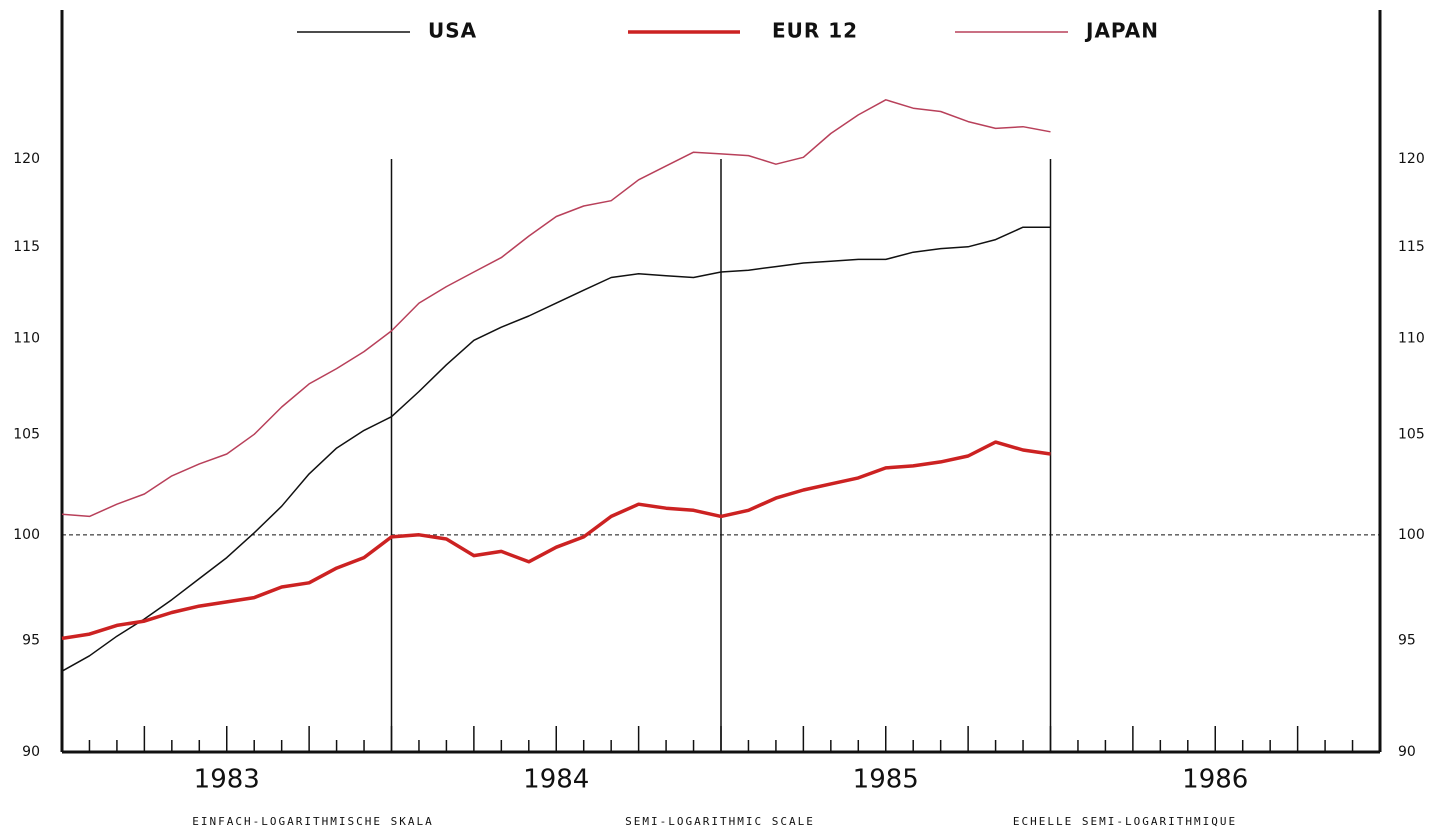  I want to click on y-tick-label-right: 105, so click(1411, 434).